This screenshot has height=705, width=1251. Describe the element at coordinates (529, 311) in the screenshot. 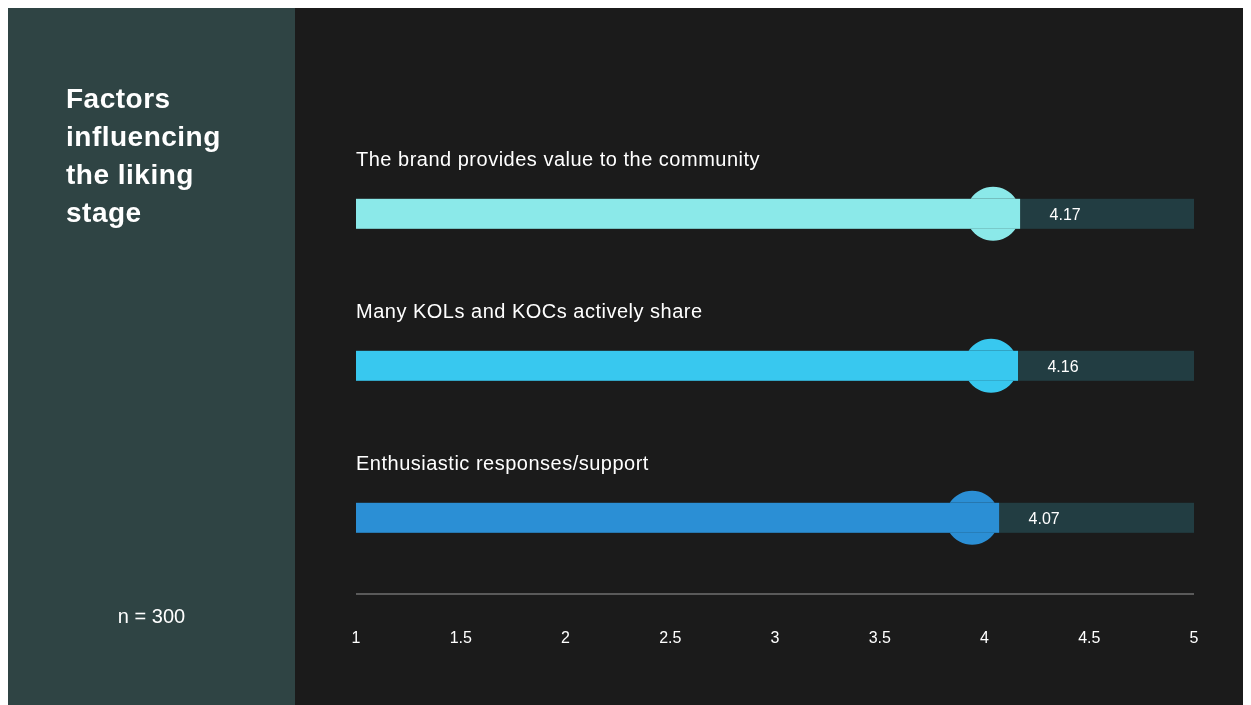

I see `y-tick-label: Many KOLs and KOCs actively share` at that location.